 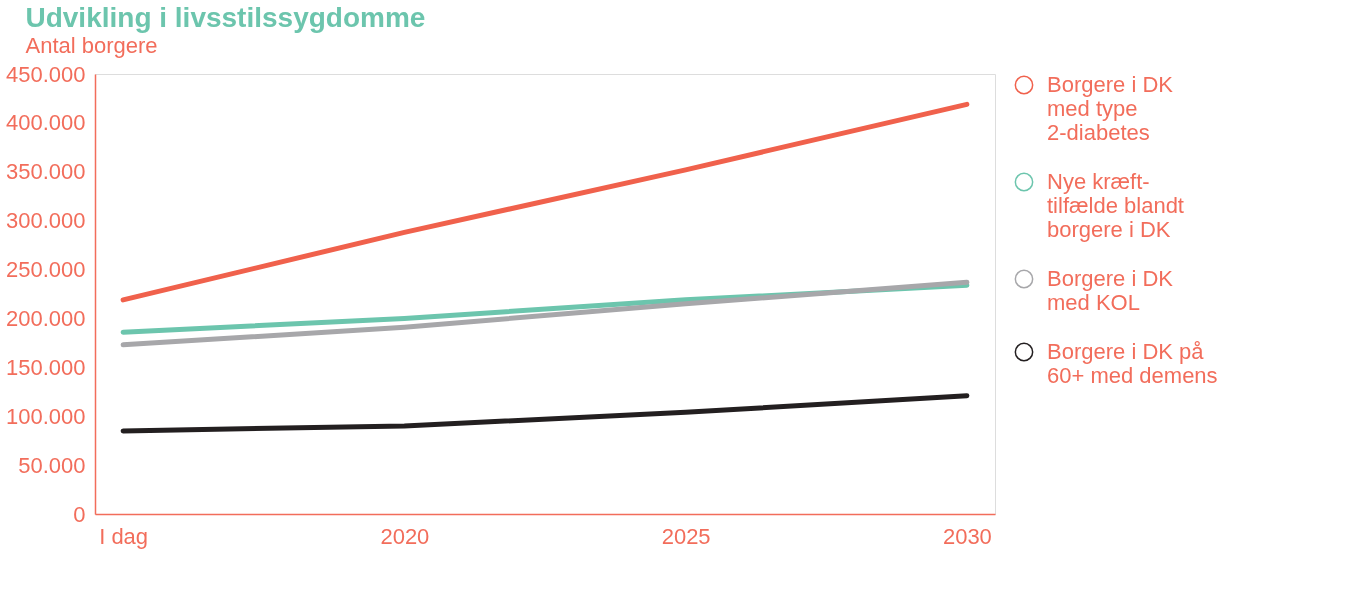 I want to click on y-tick-label: 200.000, so click(x=45, y=318).